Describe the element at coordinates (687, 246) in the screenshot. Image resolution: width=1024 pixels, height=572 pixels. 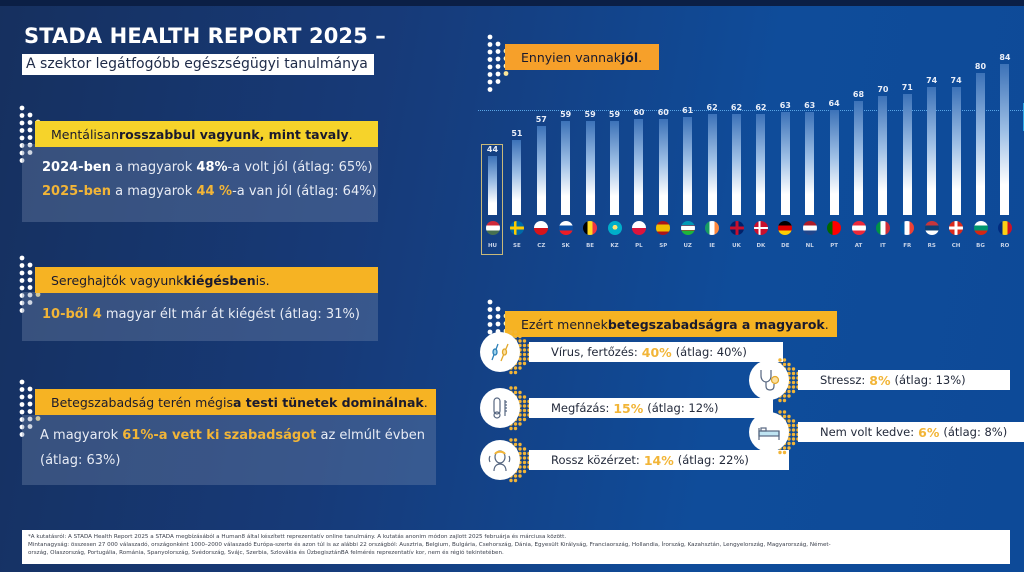
I see `country-label: UZ` at that location.